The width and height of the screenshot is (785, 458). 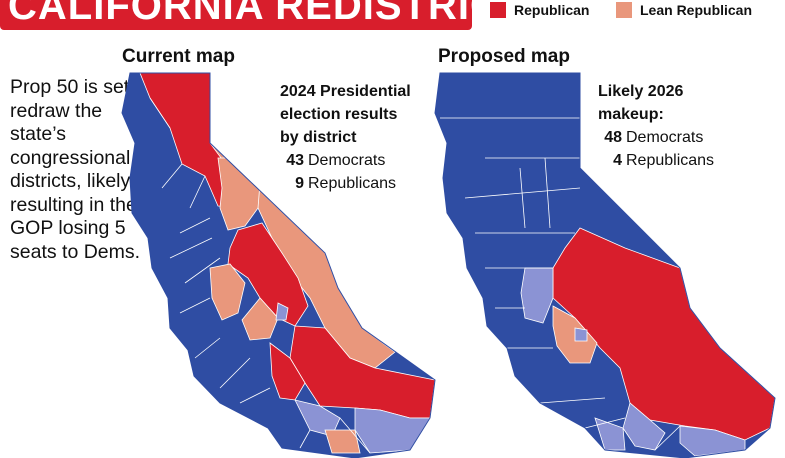 What do you see at coordinates (240, 14) in the screenshot?
I see `page-title: CALIFORNIA REDISTRICTING` at bounding box center [240, 14].